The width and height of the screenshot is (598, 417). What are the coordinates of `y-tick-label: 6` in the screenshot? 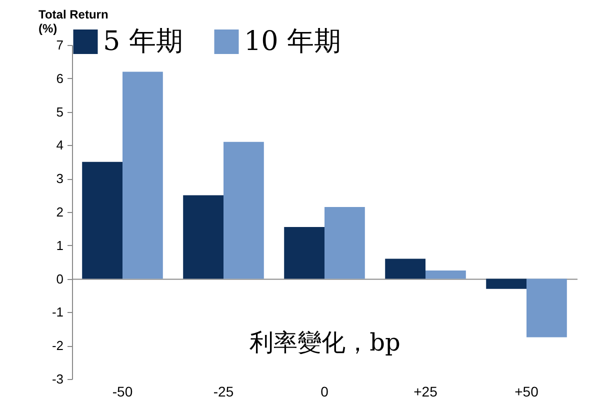 It's located at (60, 78).